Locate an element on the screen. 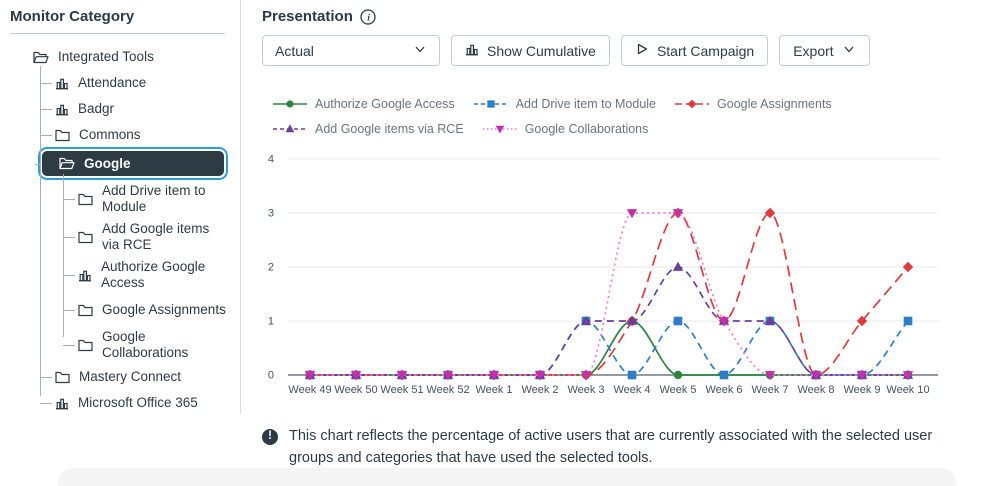 The width and height of the screenshot is (998, 486). svg-text: 1 is located at coordinates (271, 322).